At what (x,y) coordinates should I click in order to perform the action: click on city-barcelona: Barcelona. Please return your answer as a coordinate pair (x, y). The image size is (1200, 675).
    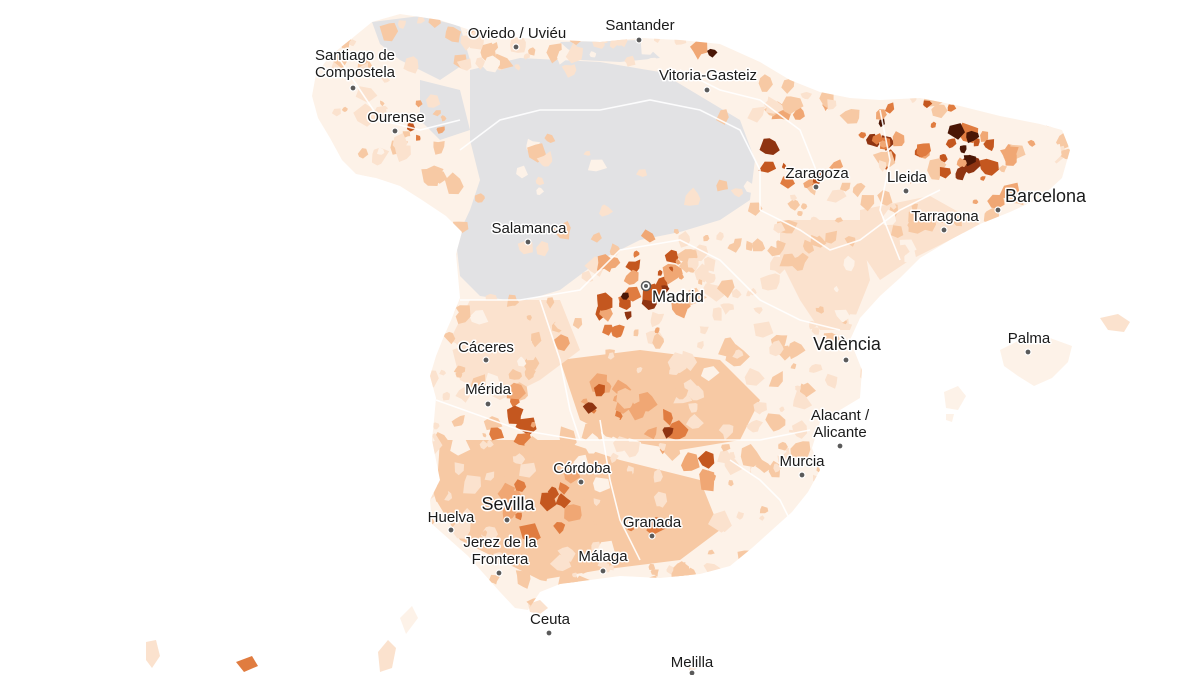
    Looking at the image, I should click on (1041, 199).